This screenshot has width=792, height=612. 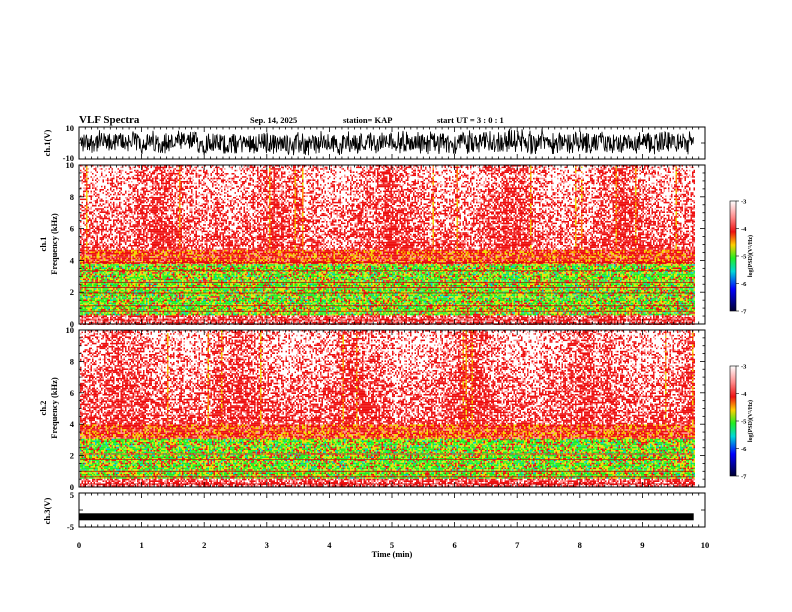 I want to click on time-tick-label: 2, so click(x=204, y=545).